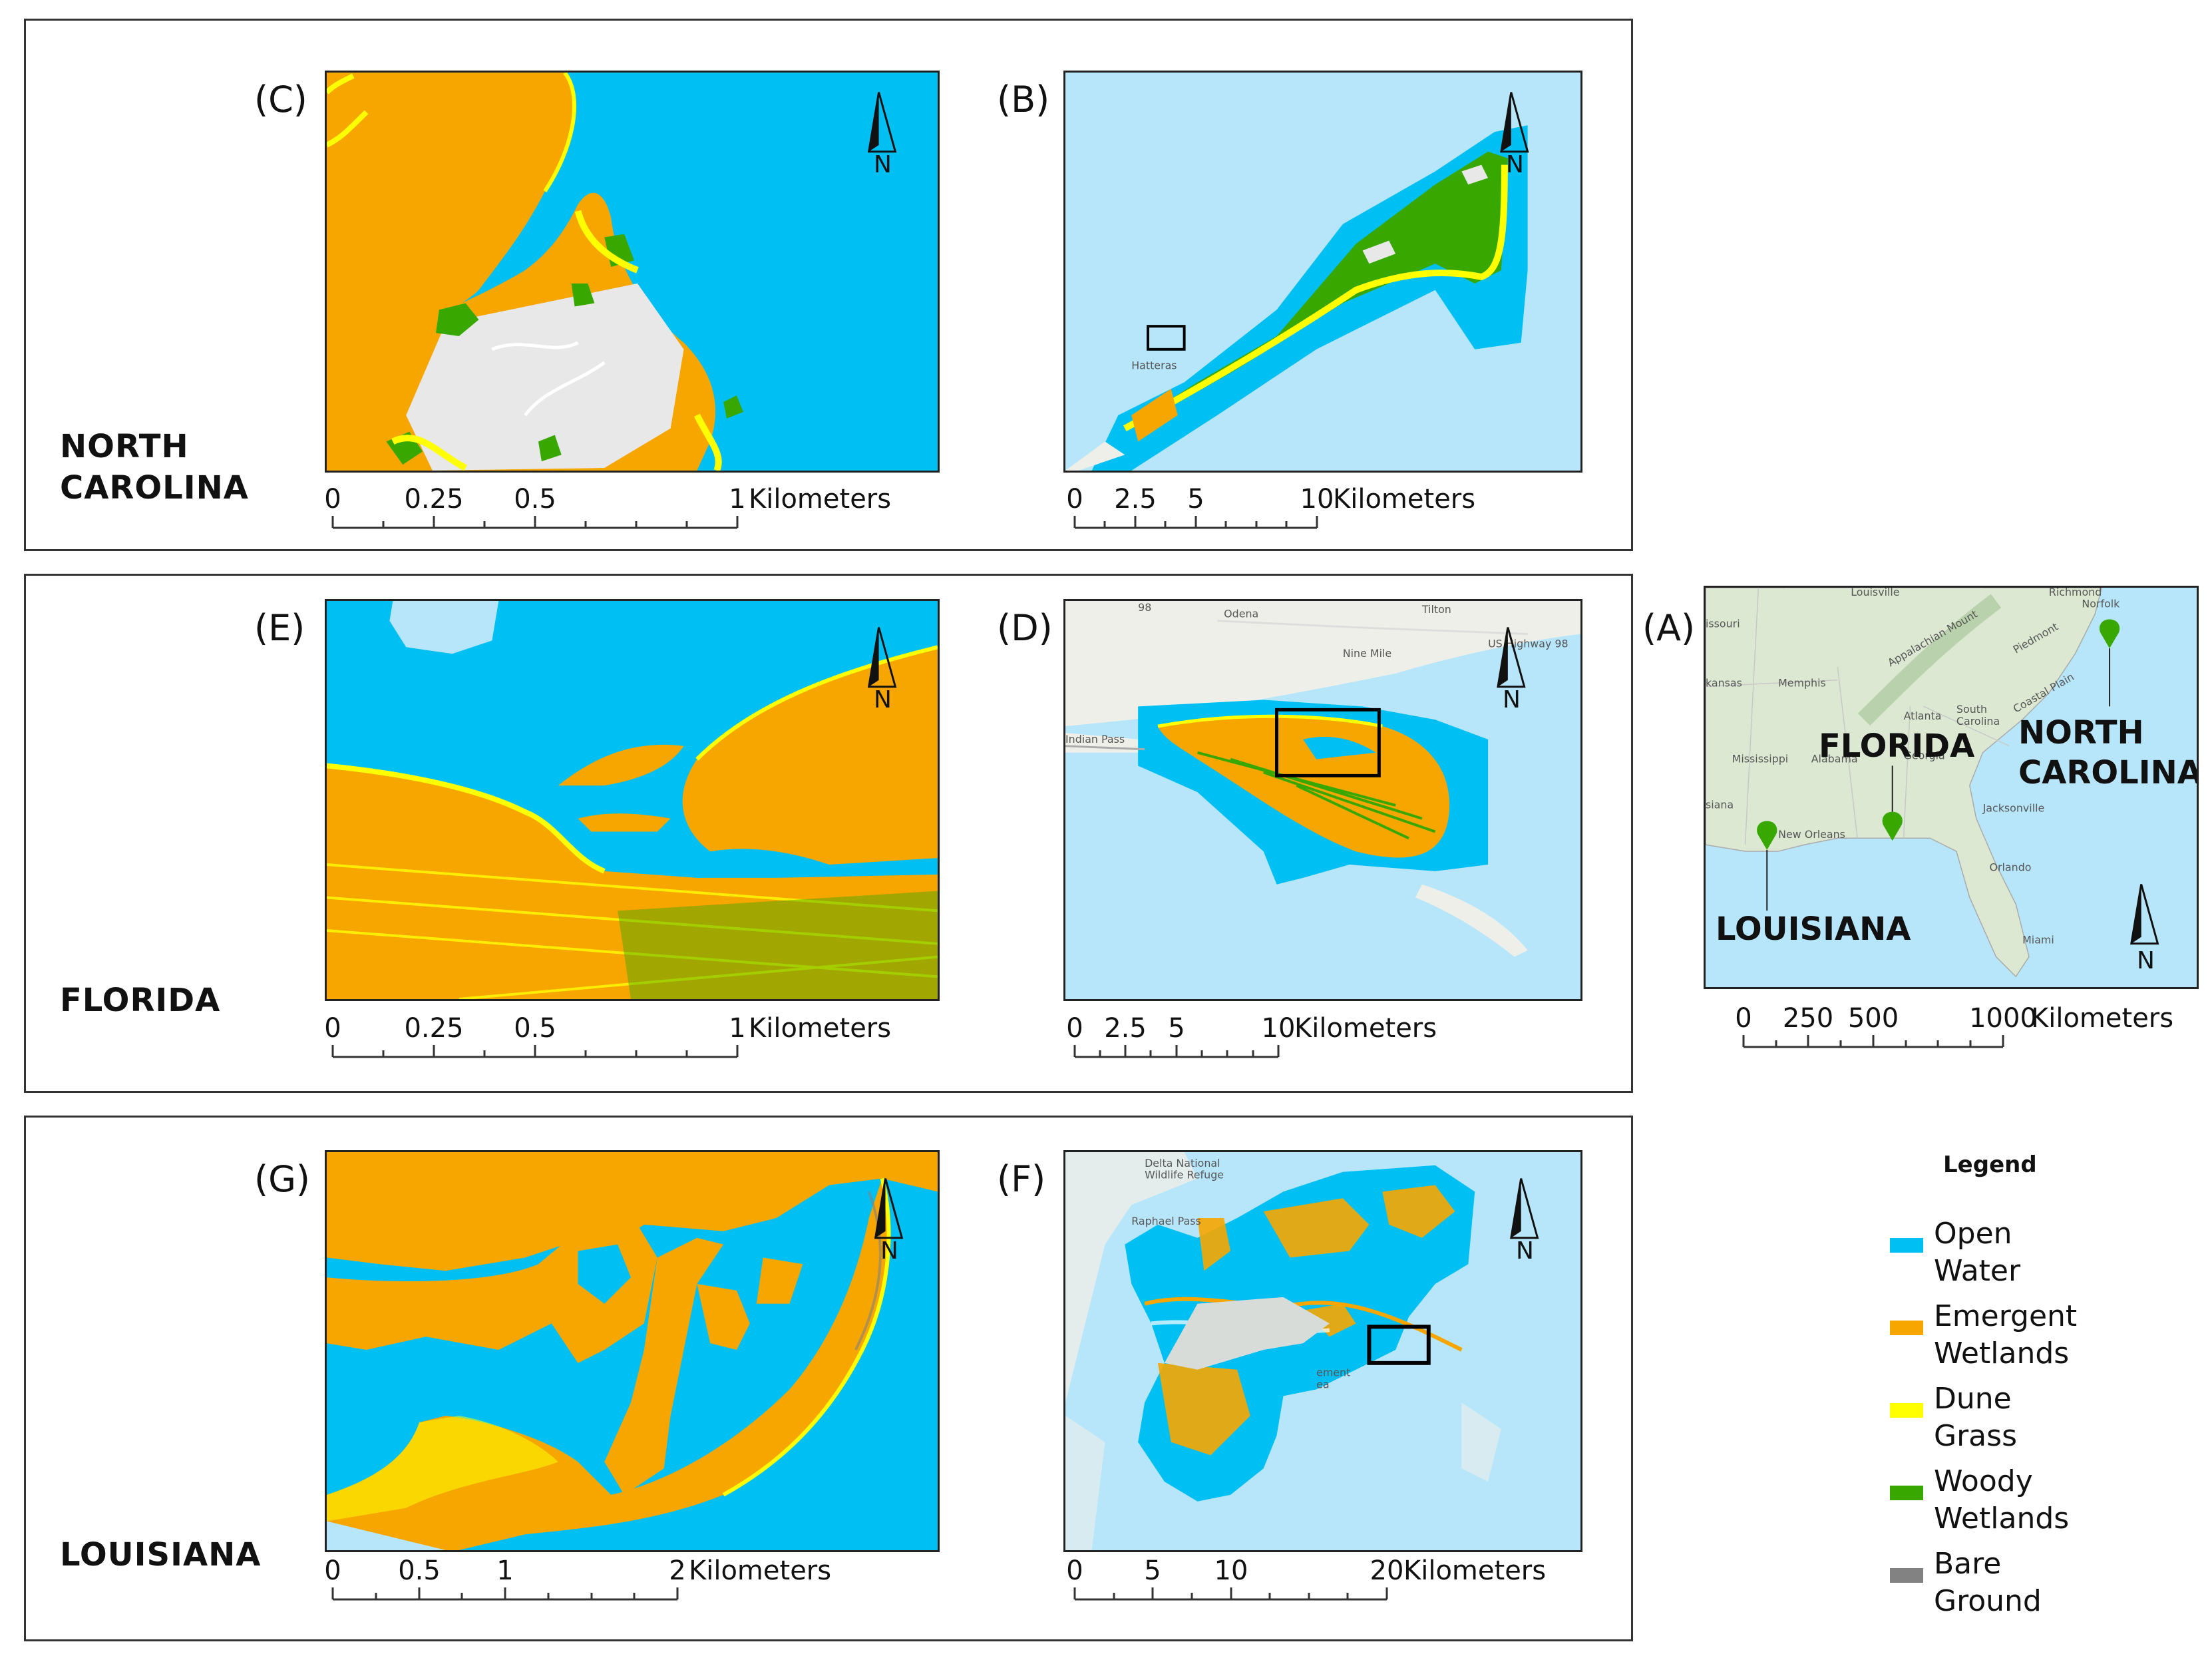  I want to click on scale-tick-f-0: 0, so click(1074, 1570).